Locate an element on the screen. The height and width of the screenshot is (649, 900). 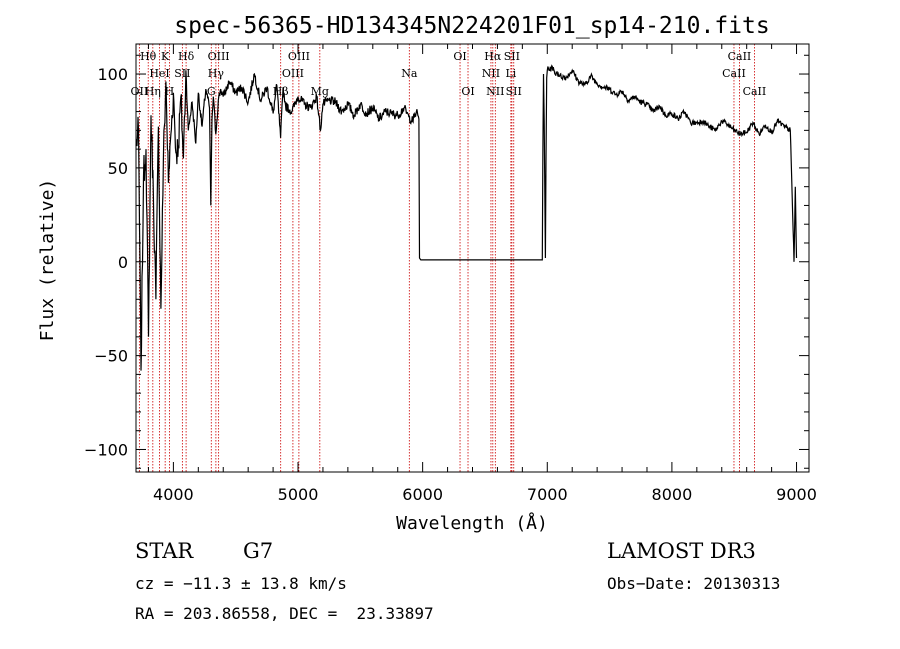
spectral-line-label: Hδ is located at coordinates (186, 56).